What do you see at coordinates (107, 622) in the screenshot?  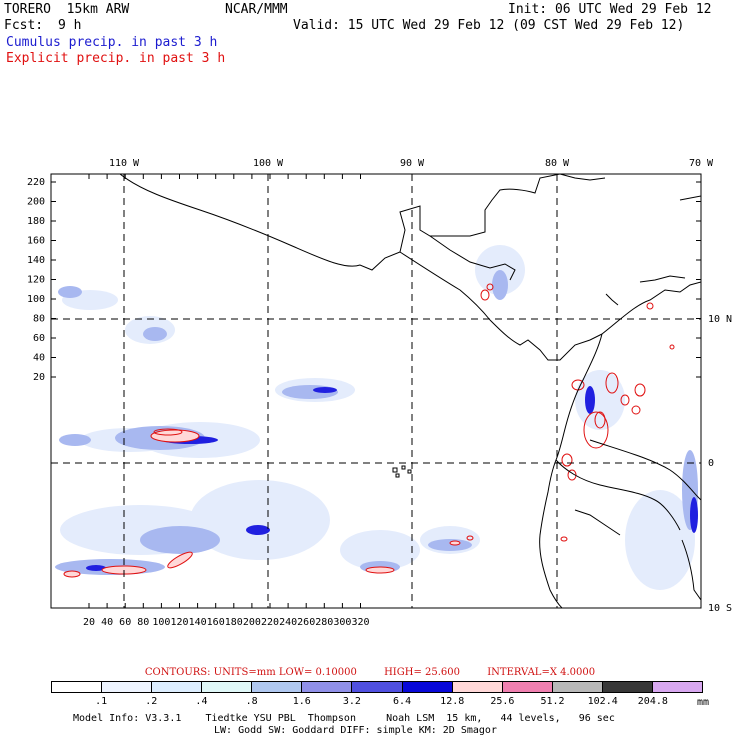 I see `x-tick-label: 40` at bounding box center [107, 622].